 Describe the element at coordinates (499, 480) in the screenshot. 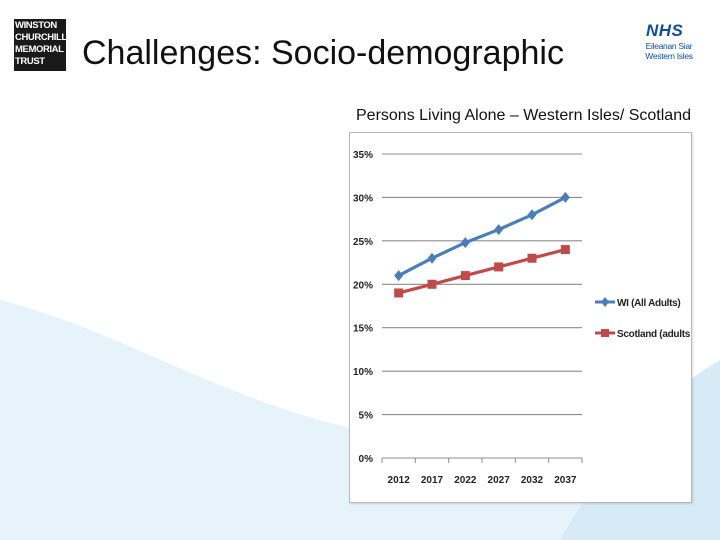

I see `x-tick-label: 2027` at that location.